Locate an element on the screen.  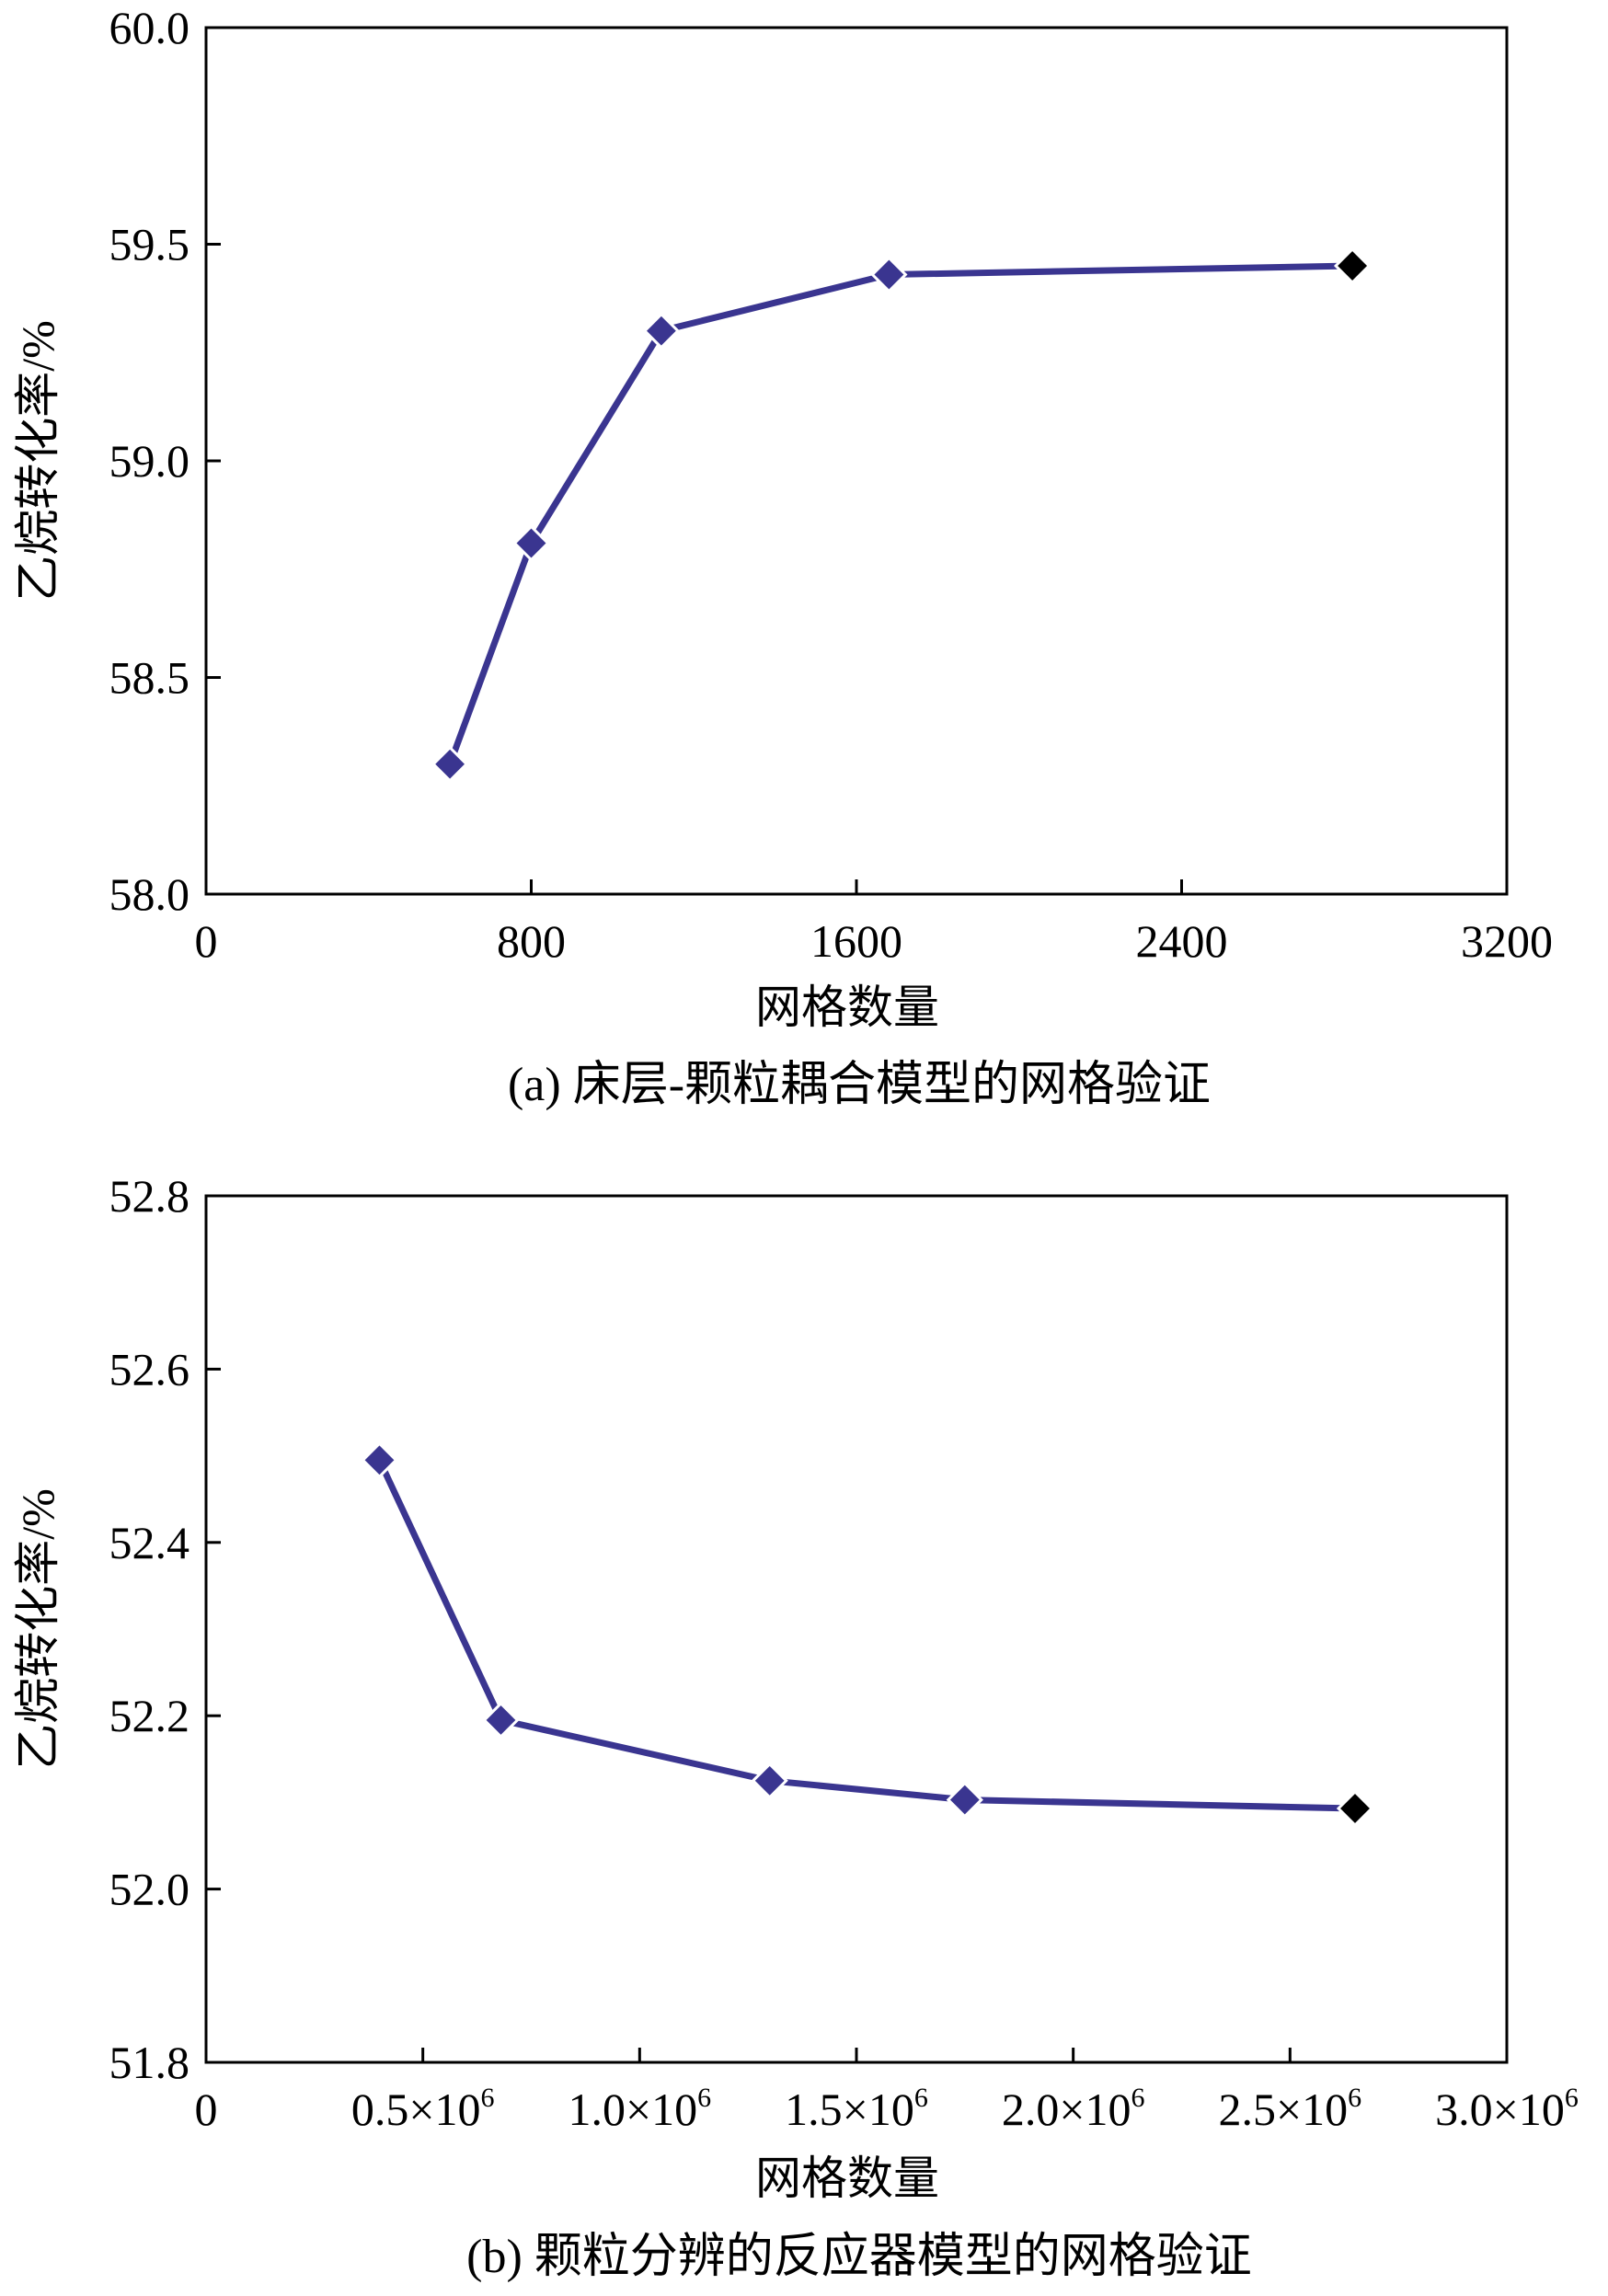
x-tick-label: 1600 is located at coordinates (856, 941).